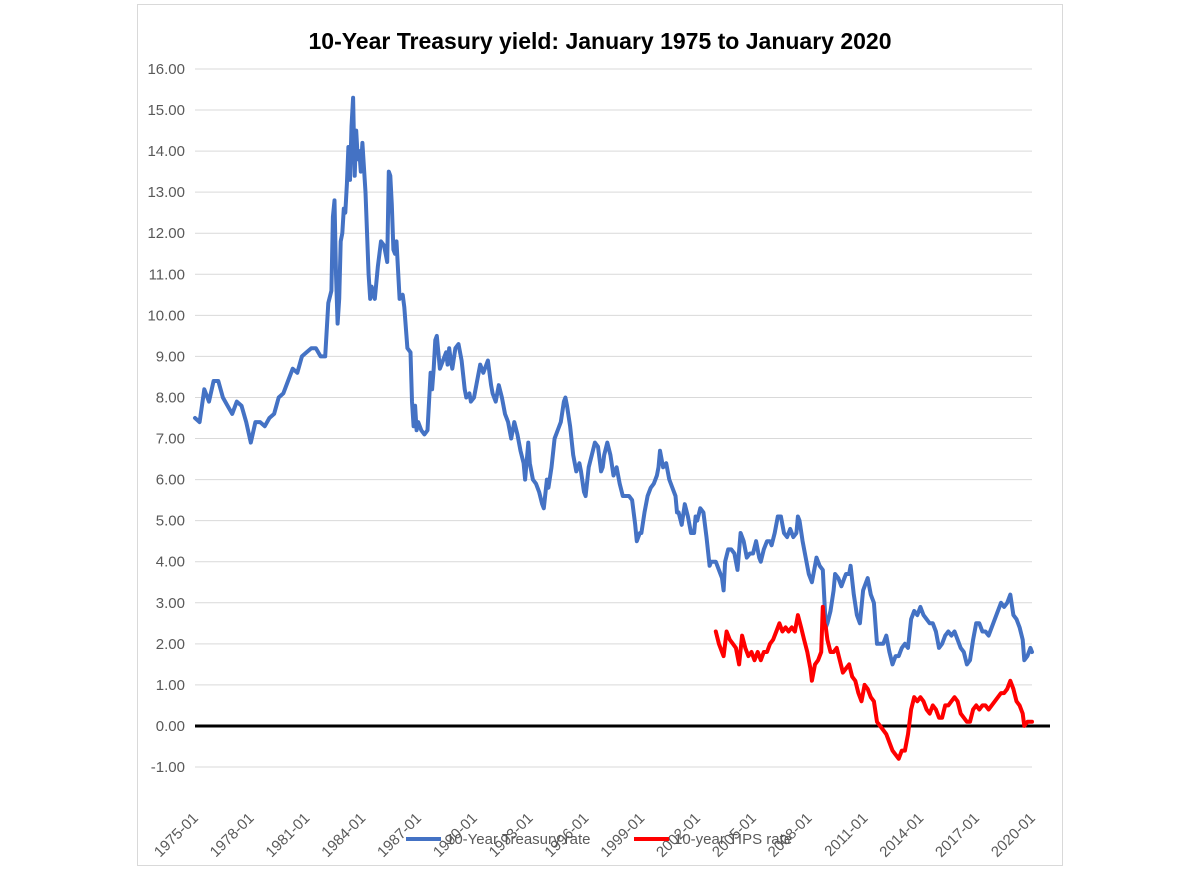 The width and height of the screenshot is (1200, 872). What do you see at coordinates (1013, 835) in the screenshot?
I see `x-tick-label: 2020-01` at bounding box center [1013, 835].